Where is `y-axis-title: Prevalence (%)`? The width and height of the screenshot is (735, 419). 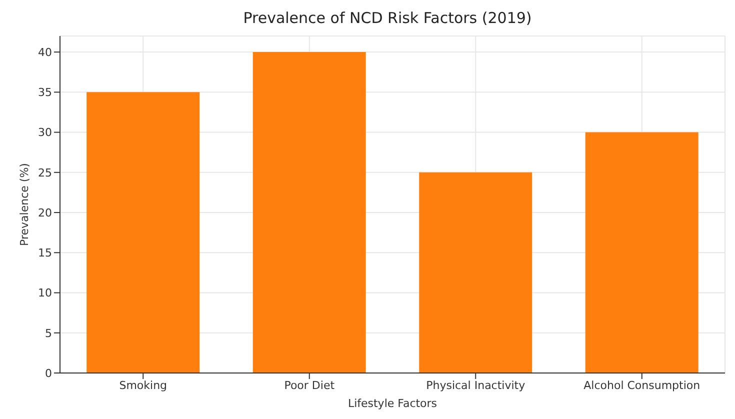 y-axis-title: Prevalence (%) is located at coordinates (24, 204).